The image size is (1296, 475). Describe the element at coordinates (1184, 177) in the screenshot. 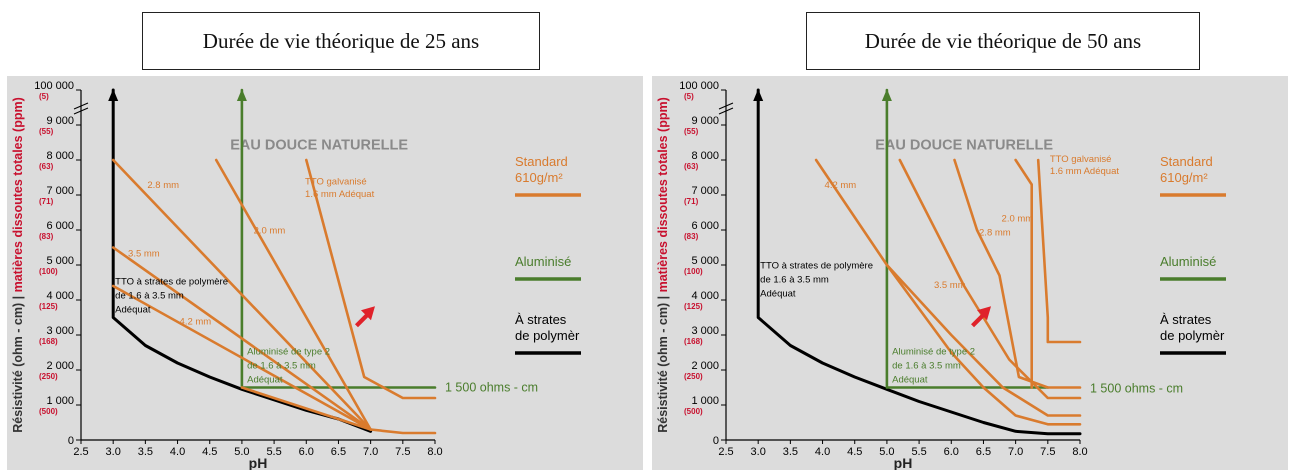

I see `legend-label-standard: 610g/m²` at that location.